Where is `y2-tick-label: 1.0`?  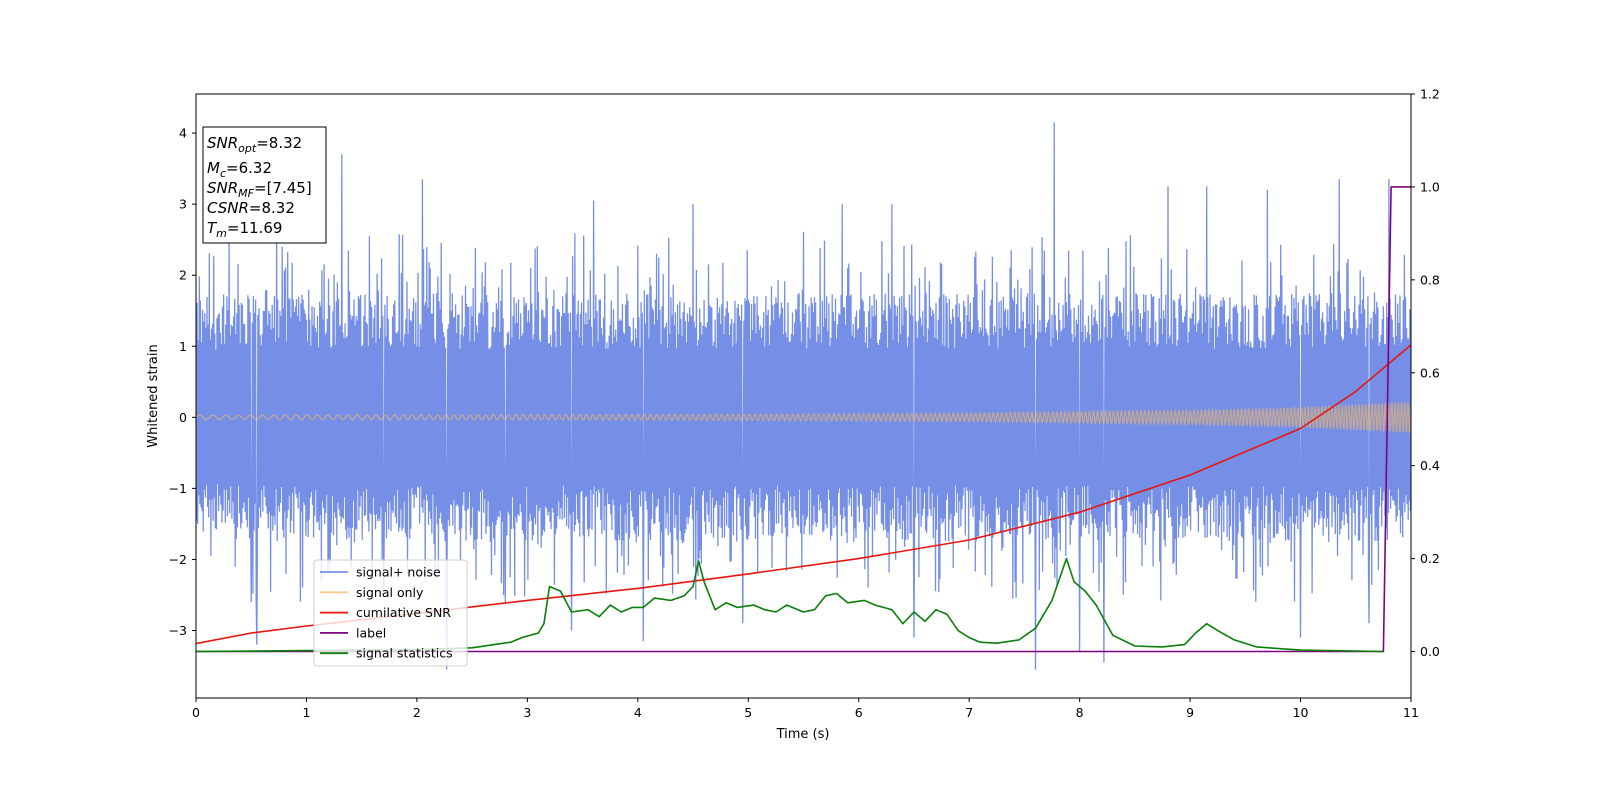 y2-tick-label: 1.0 is located at coordinates (1430, 186).